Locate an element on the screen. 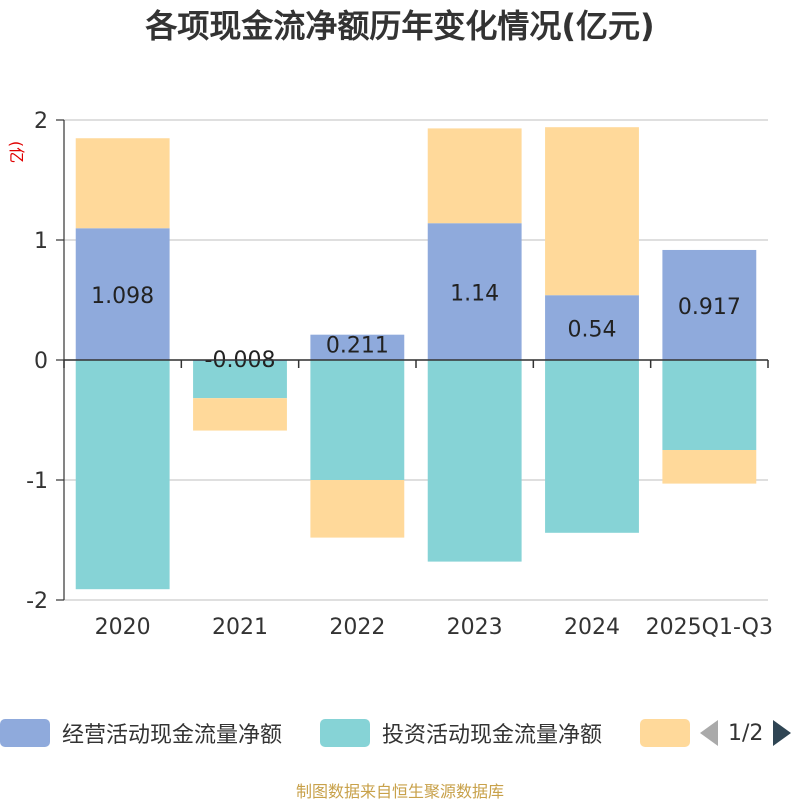 The image size is (800, 802). legend: 经营活动现金流量净额 投资活动现金流量净额 is located at coordinates (400, 733).